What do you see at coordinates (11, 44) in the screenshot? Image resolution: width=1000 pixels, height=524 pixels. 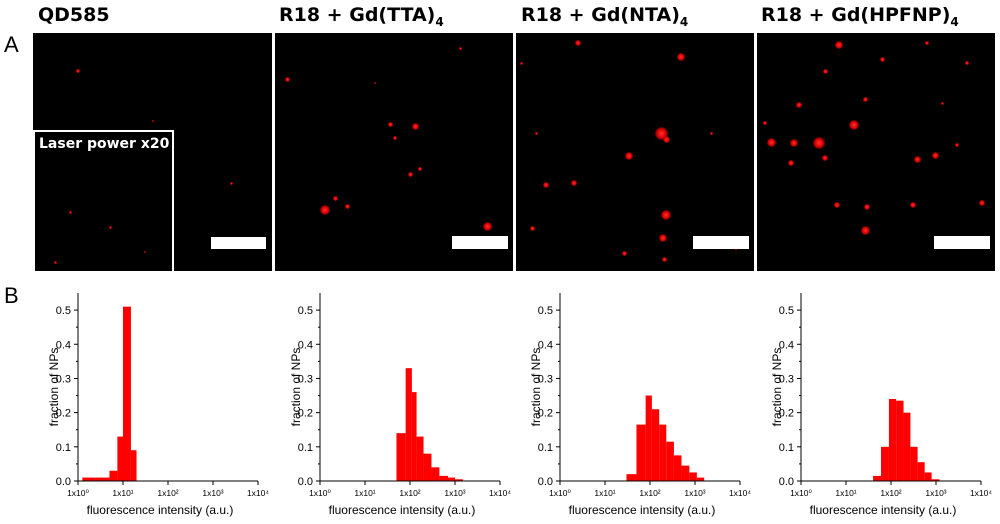 I see `panel-a-label: A` at bounding box center [11, 44].